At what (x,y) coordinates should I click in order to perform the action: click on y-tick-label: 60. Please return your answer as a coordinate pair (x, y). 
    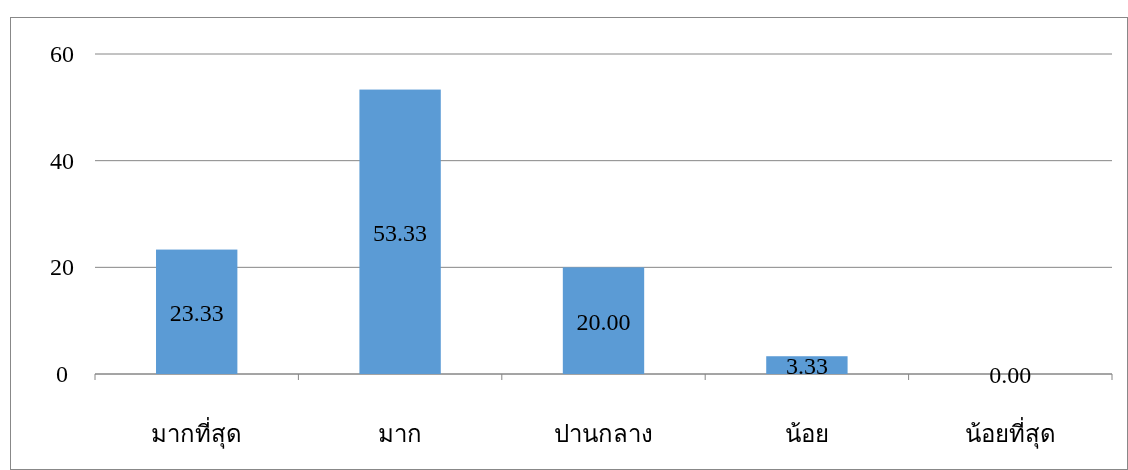
    Looking at the image, I should click on (62, 54).